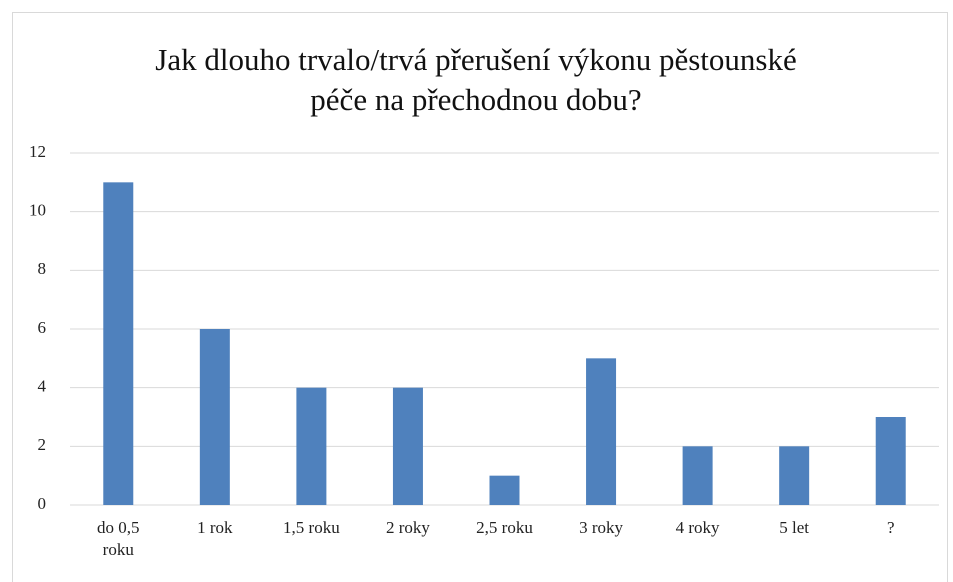  I want to click on x-tick-label: 1,5 roku, so click(311, 527).